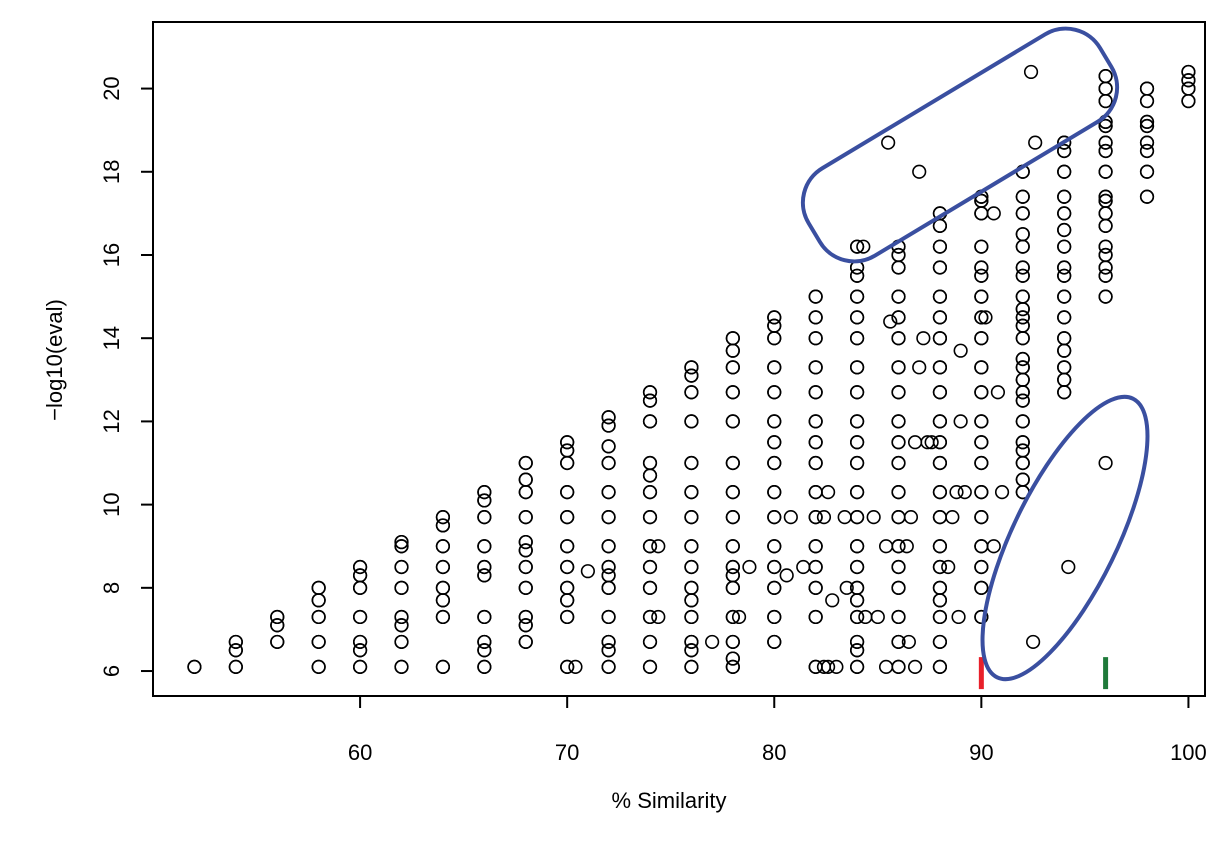 This screenshot has width=1207, height=845. I want to click on y-tick-label: 16, so click(111, 255).